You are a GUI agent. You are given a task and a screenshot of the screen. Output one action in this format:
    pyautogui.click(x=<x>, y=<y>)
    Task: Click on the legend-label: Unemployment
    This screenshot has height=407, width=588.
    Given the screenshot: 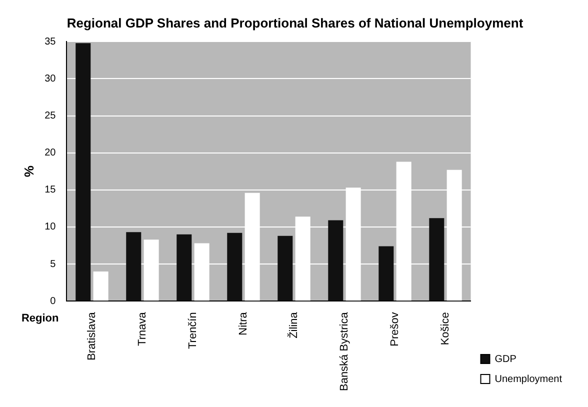 What is the action you would take?
    pyautogui.click(x=528, y=379)
    